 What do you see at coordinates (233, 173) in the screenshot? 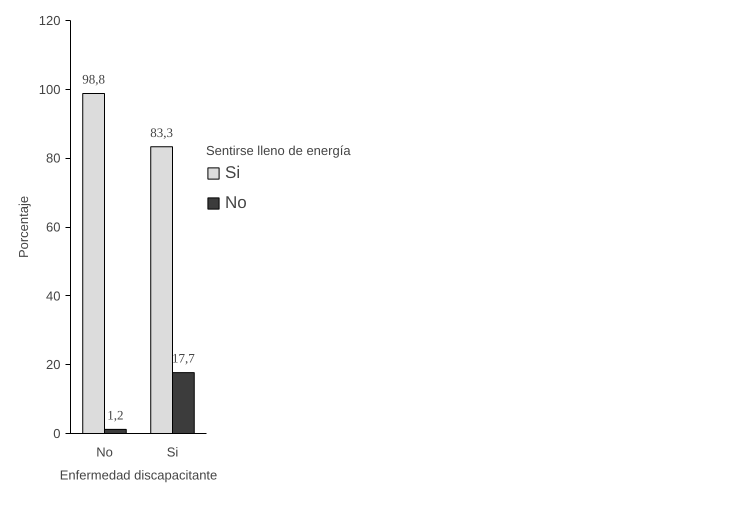
I see `legend-label: Si` at bounding box center [233, 173].